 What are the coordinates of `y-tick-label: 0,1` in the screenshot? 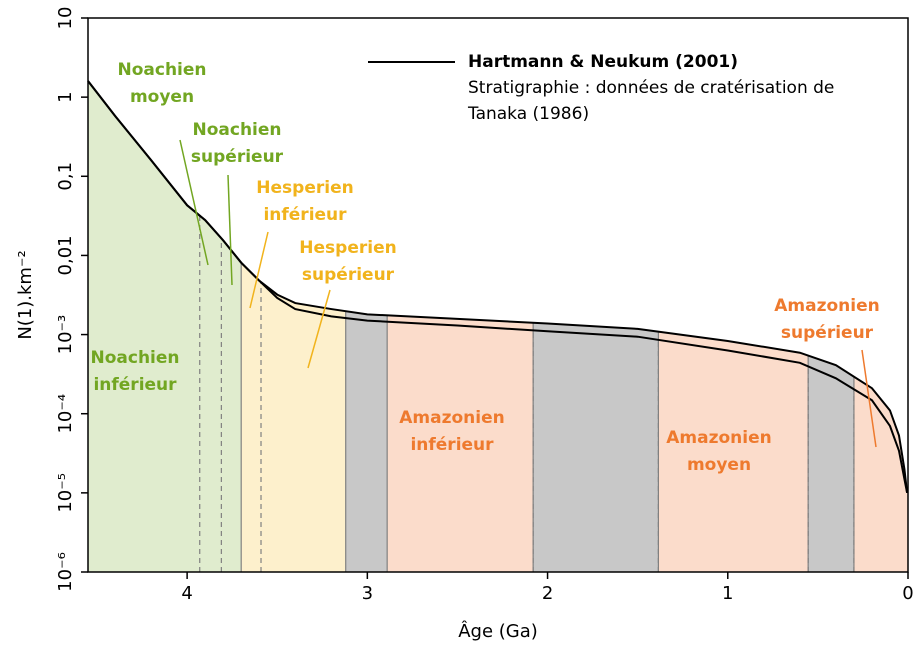 It's located at (65, 176).